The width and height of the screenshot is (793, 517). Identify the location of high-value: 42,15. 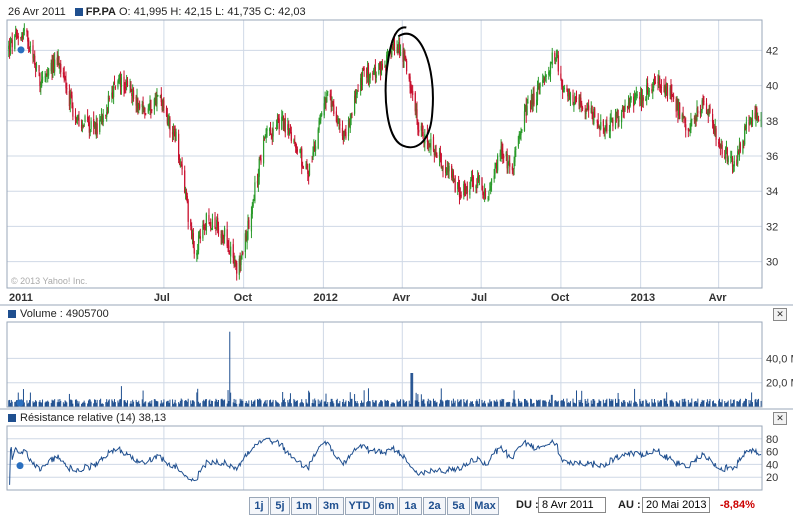
(198, 12).